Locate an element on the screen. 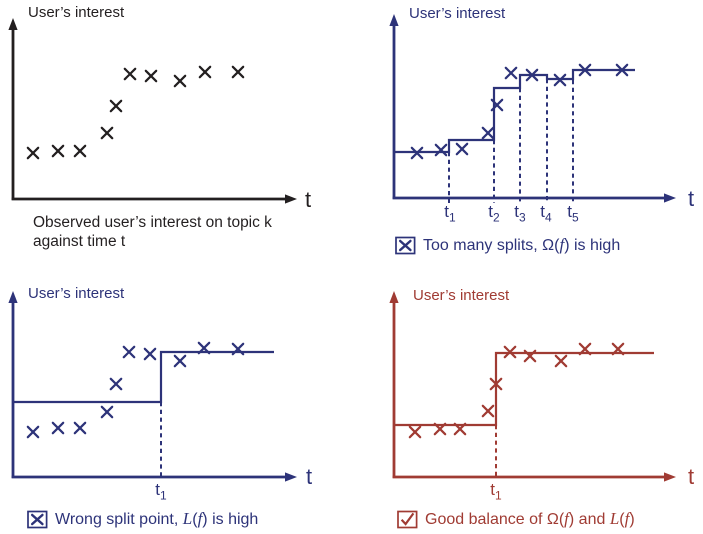  axis-tick-label: t3 is located at coordinates (520, 213).